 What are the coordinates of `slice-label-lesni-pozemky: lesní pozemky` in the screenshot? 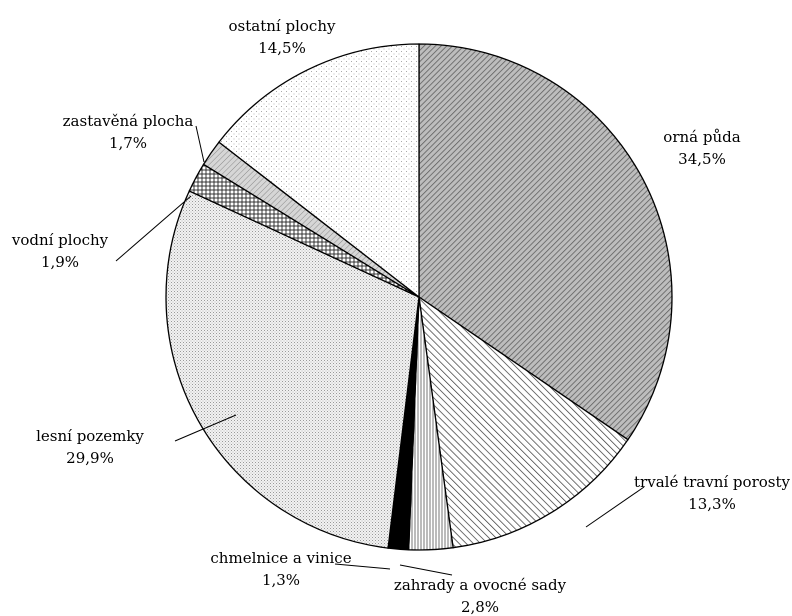 It's located at (90, 436).